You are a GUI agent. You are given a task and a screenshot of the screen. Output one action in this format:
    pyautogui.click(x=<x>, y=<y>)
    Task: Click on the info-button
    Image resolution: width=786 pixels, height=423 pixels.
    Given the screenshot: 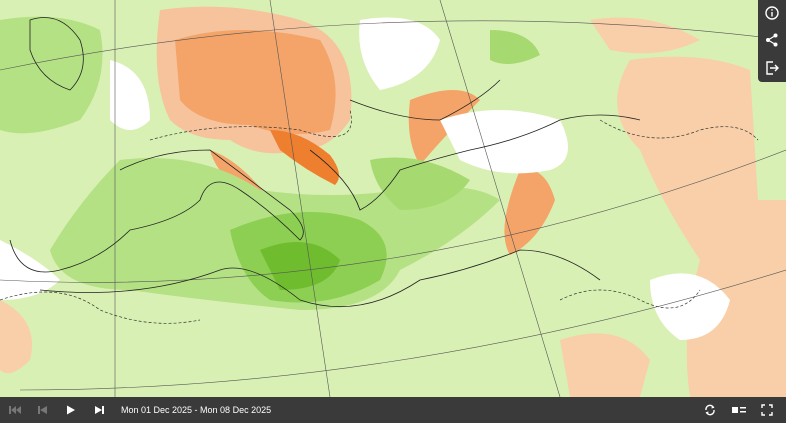 What is the action you would take?
    pyautogui.click(x=772, y=13)
    